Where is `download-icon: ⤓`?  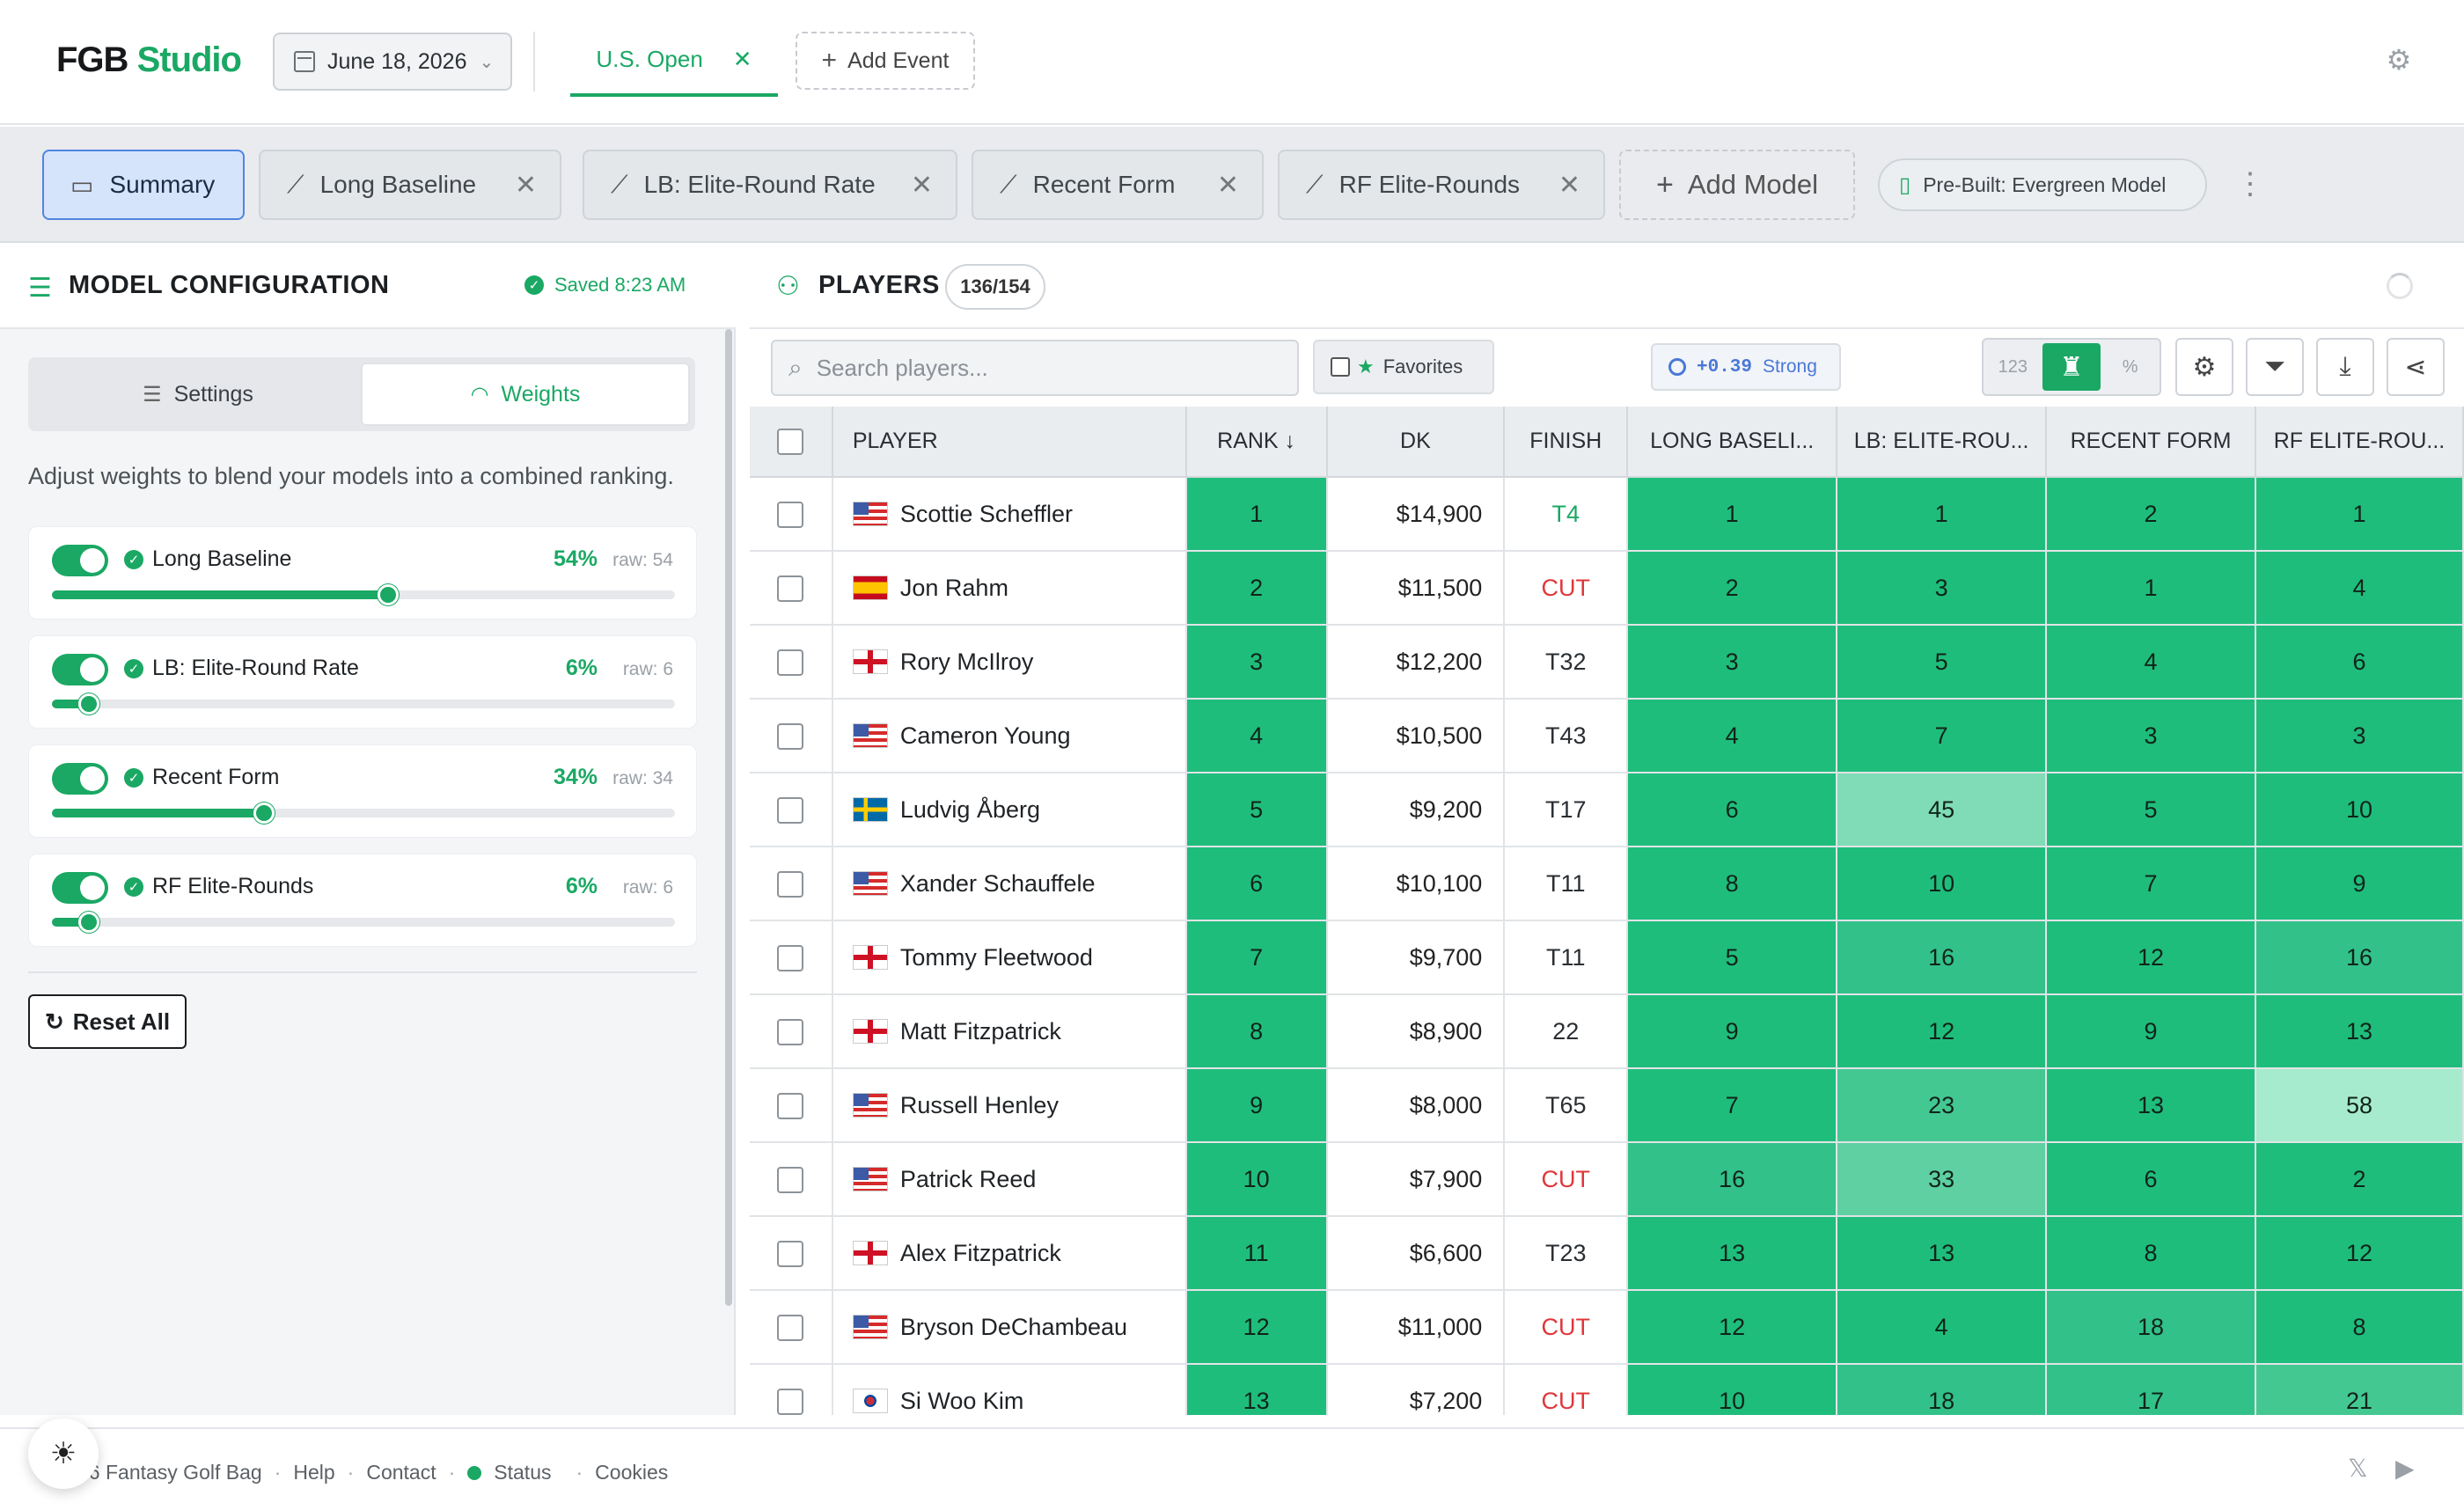
download-icon: ⤓ is located at coordinates (2345, 367).